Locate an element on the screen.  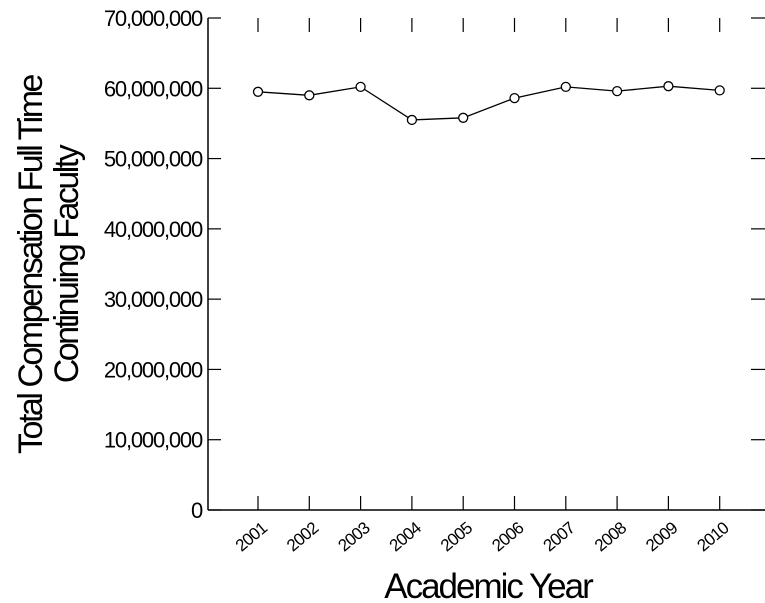
x-tick-label: 2005 is located at coordinates (456, 536).